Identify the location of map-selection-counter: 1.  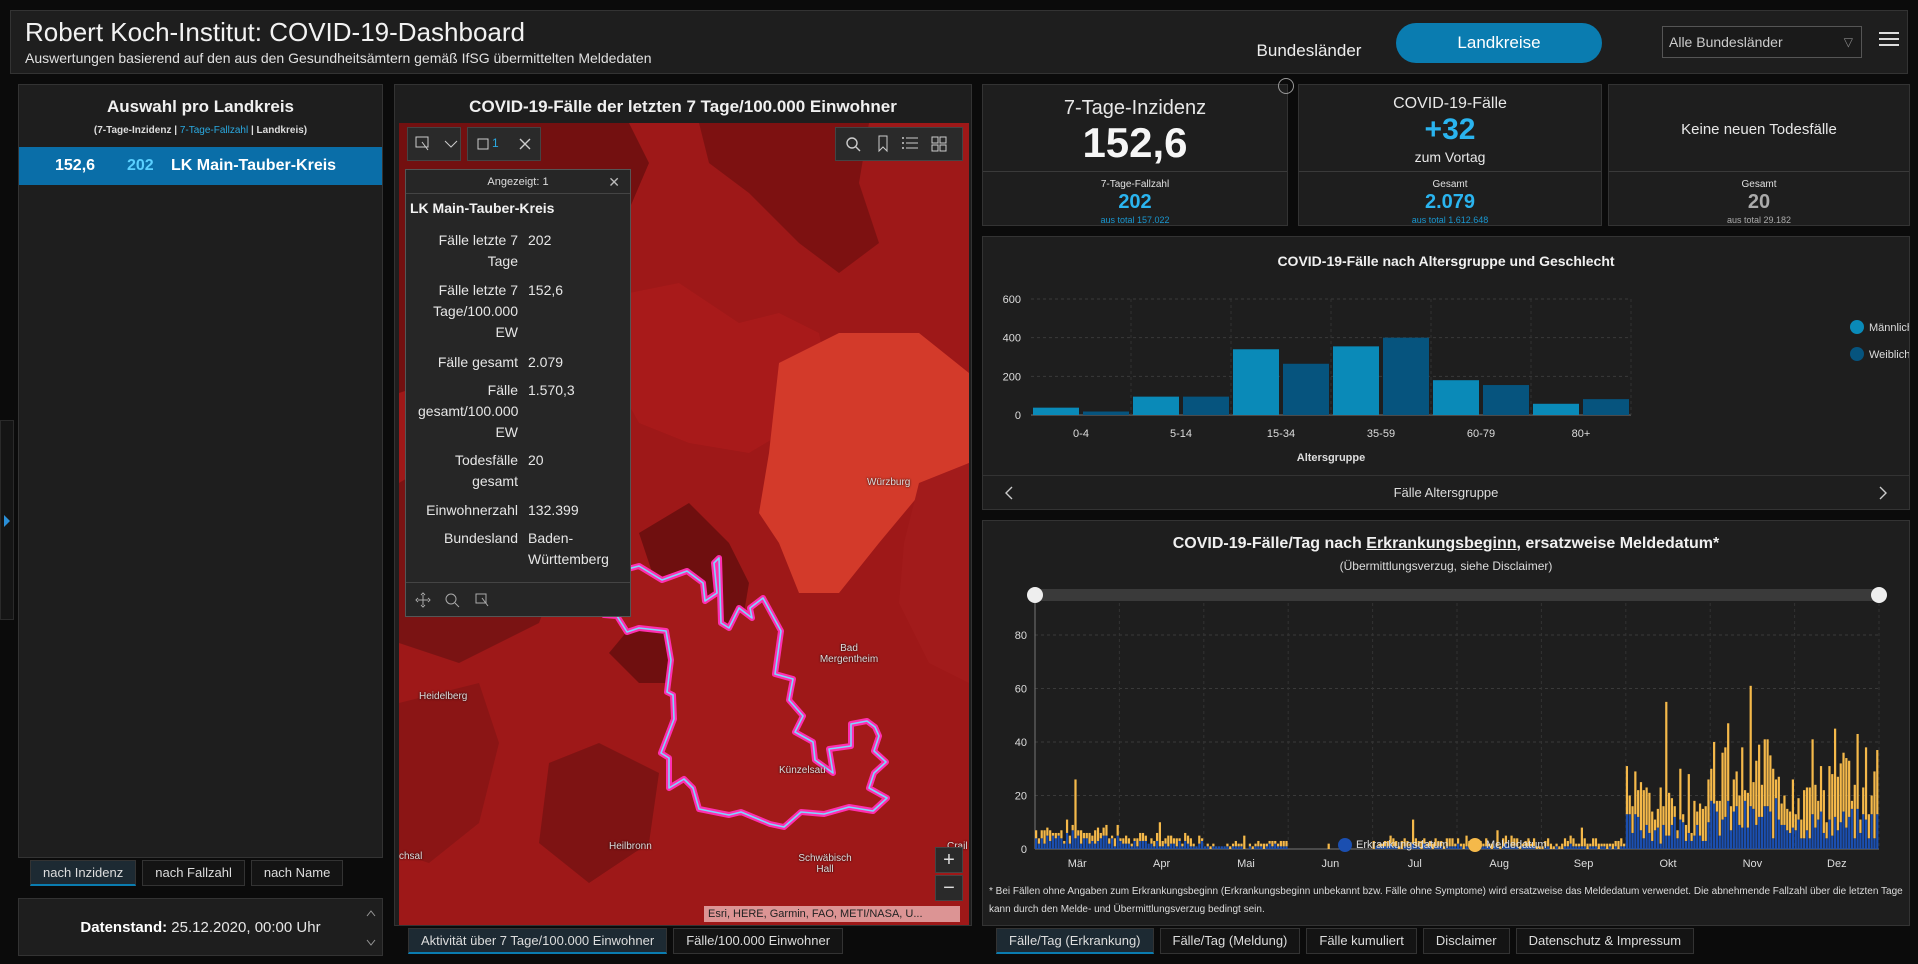
(504, 144).